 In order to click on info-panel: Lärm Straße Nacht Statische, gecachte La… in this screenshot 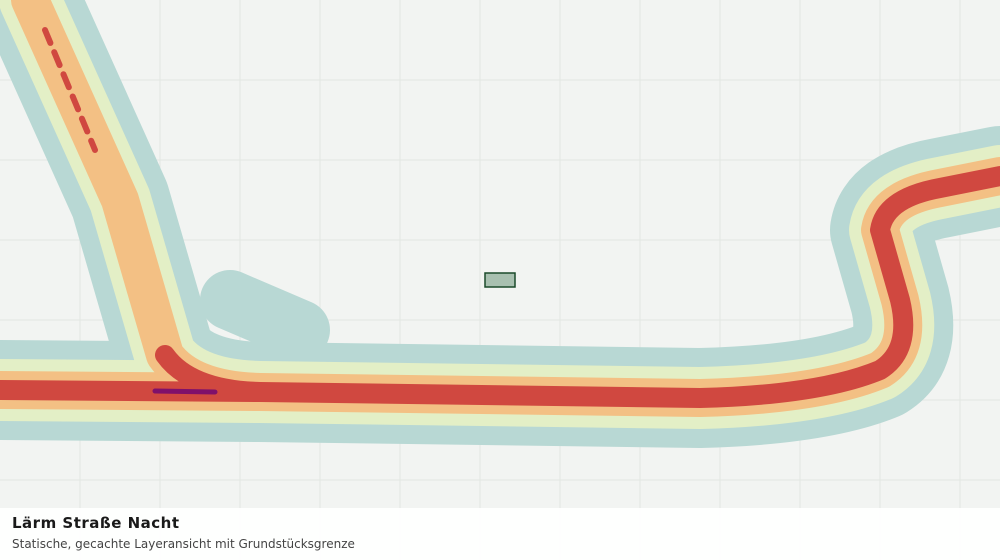, I will do `click(500, 534)`.